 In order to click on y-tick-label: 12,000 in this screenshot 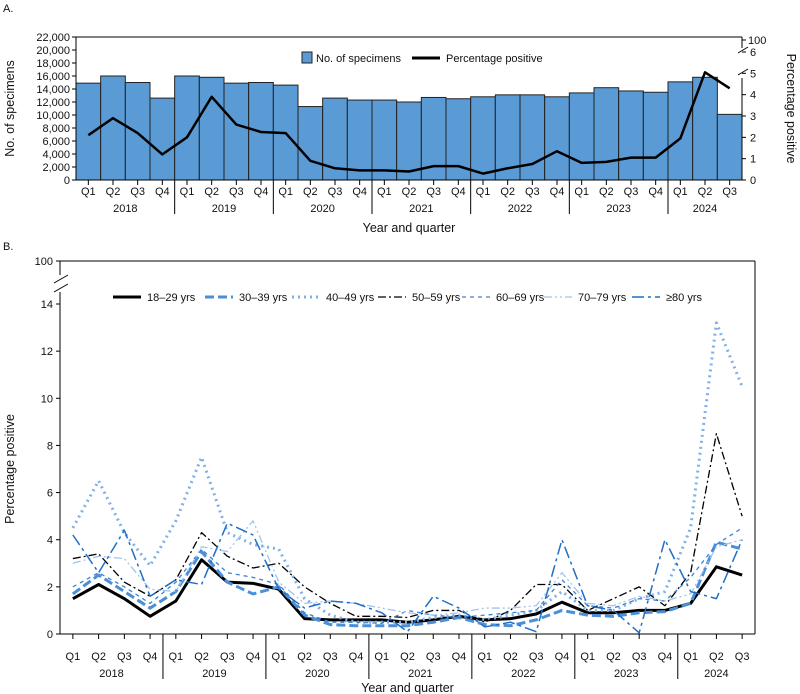, I will do `click(53, 103)`.